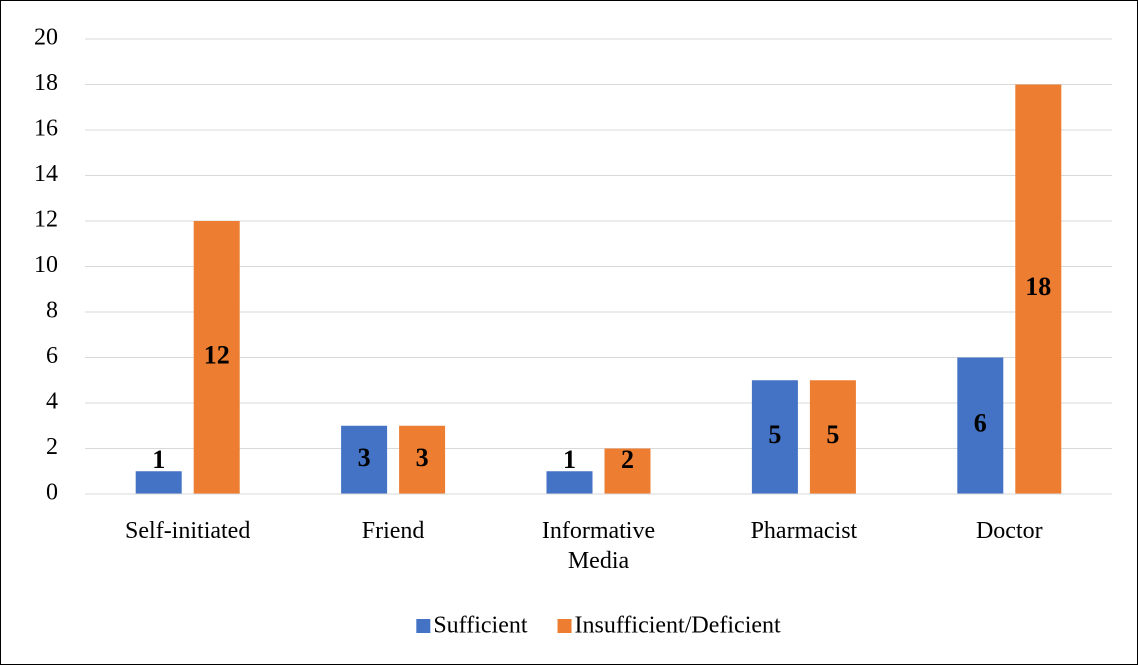 This screenshot has height=665, width=1138. I want to click on data-label: 6, so click(980, 423).